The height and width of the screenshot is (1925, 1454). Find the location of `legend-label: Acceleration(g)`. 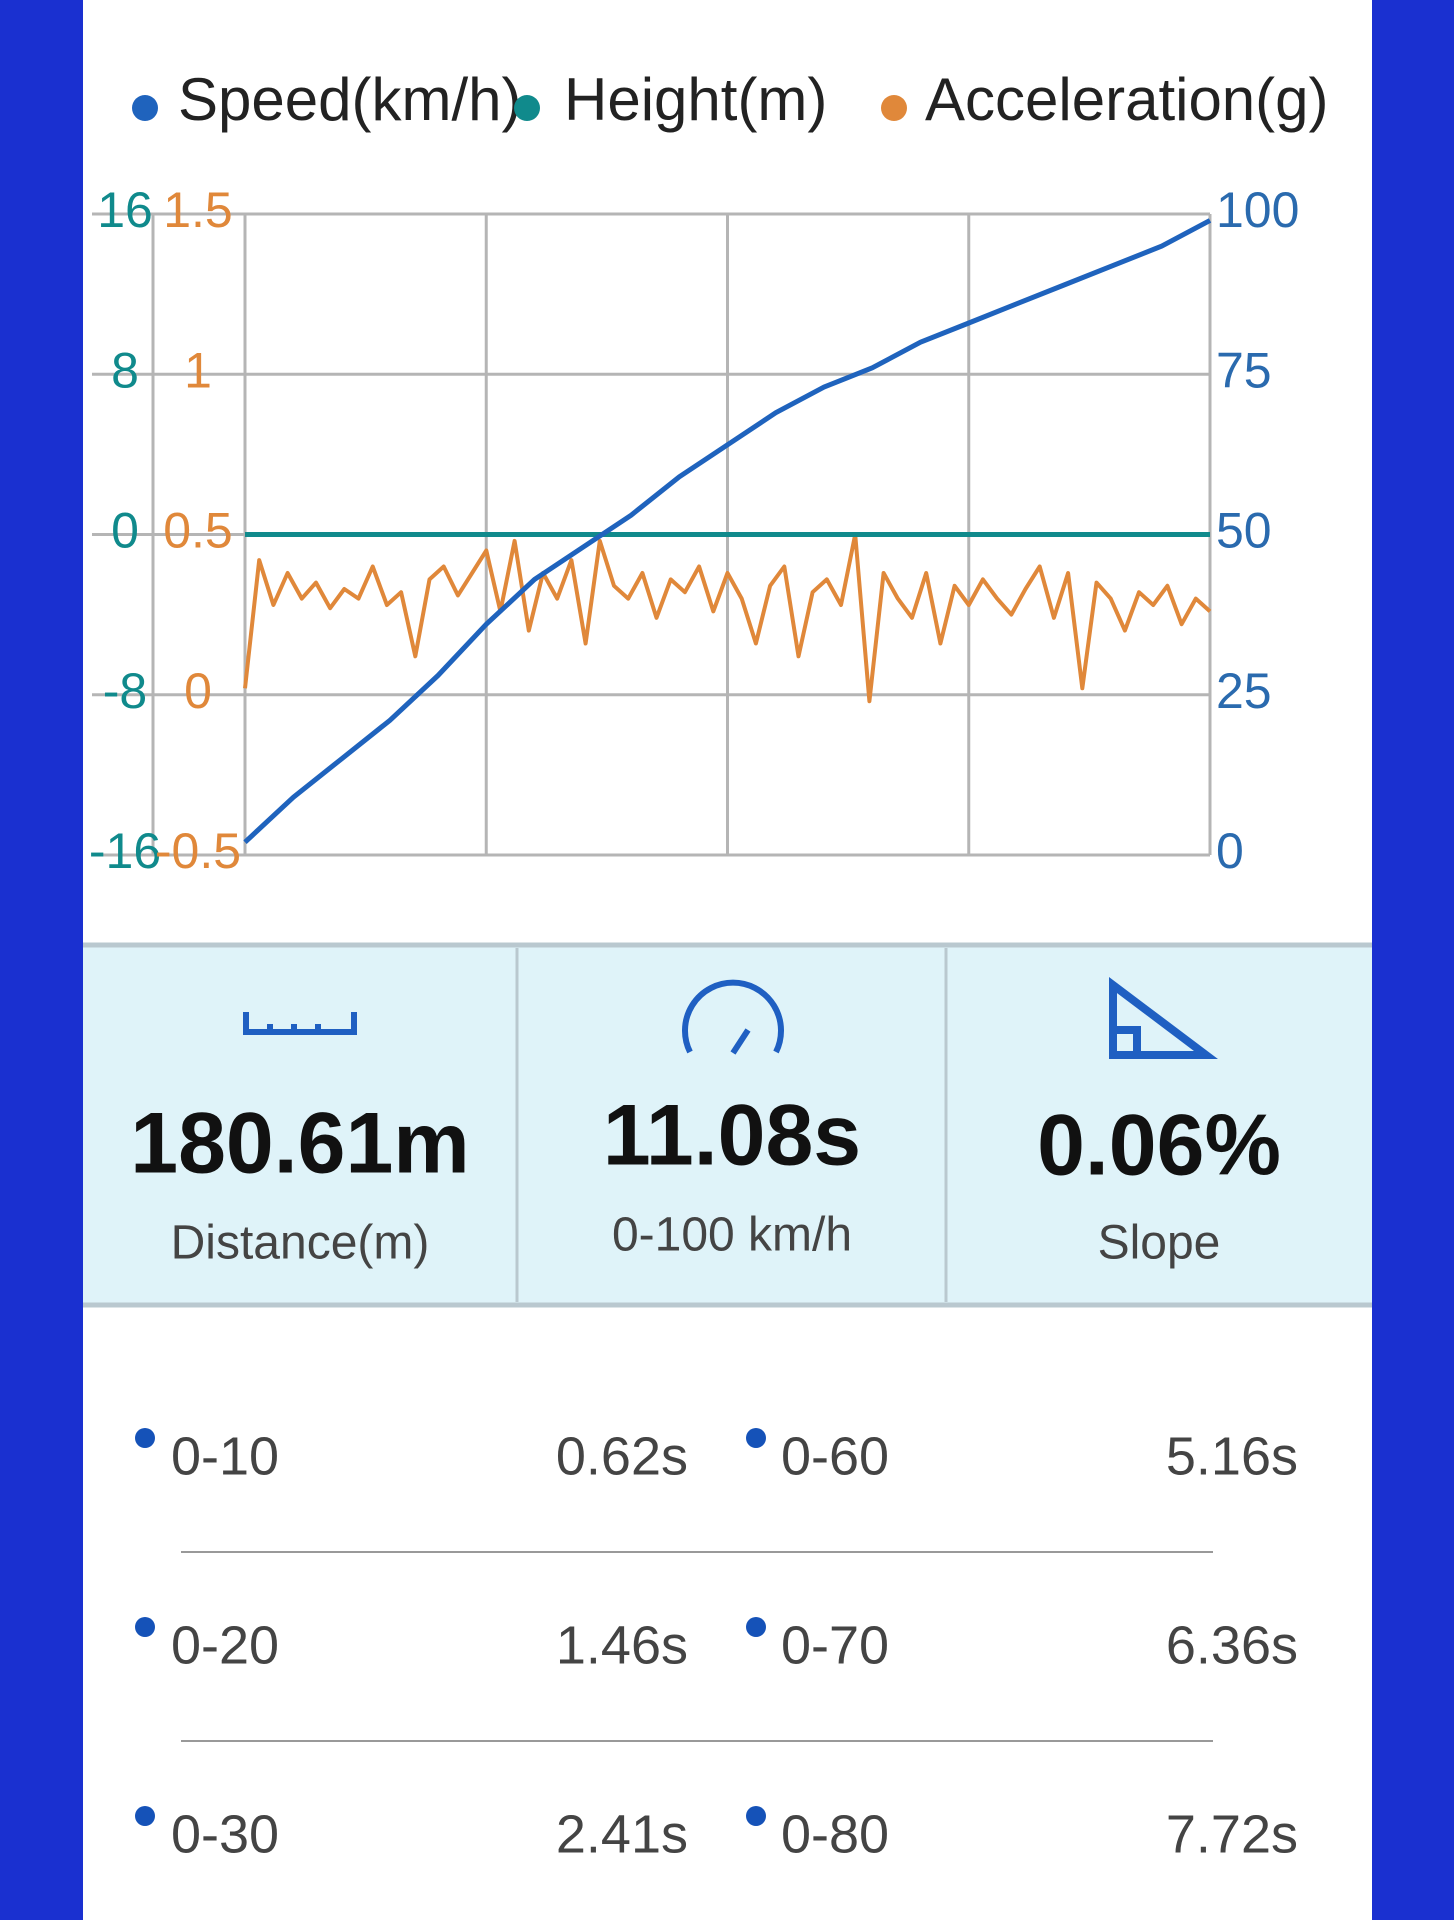

legend-label: Acceleration(g) is located at coordinates (1127, 99).